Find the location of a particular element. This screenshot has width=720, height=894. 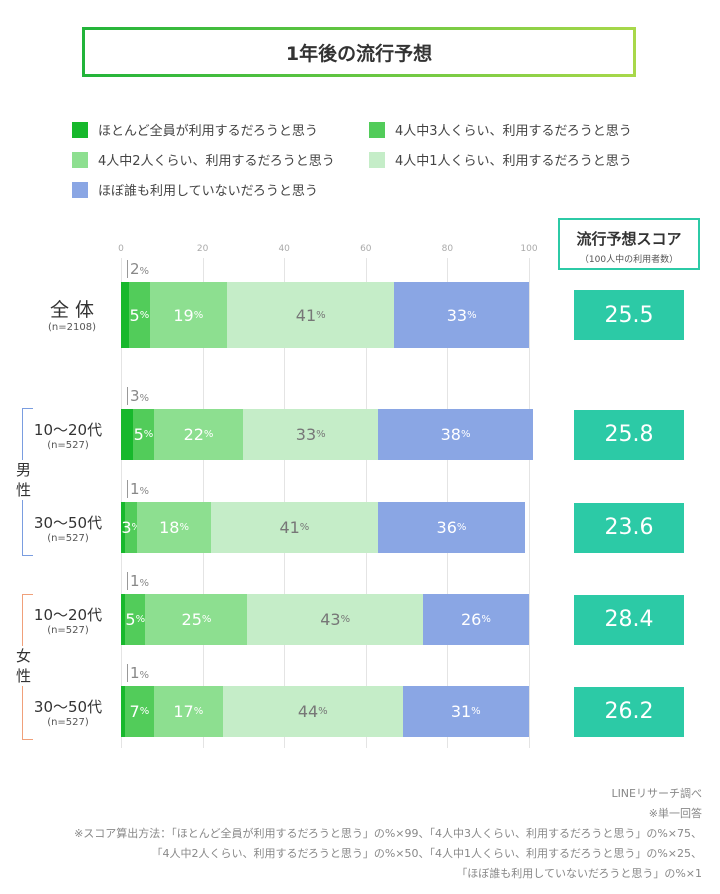

legend-item: ほぼ誰も利用していないだろうと思う is located at coordinates (195, 189).